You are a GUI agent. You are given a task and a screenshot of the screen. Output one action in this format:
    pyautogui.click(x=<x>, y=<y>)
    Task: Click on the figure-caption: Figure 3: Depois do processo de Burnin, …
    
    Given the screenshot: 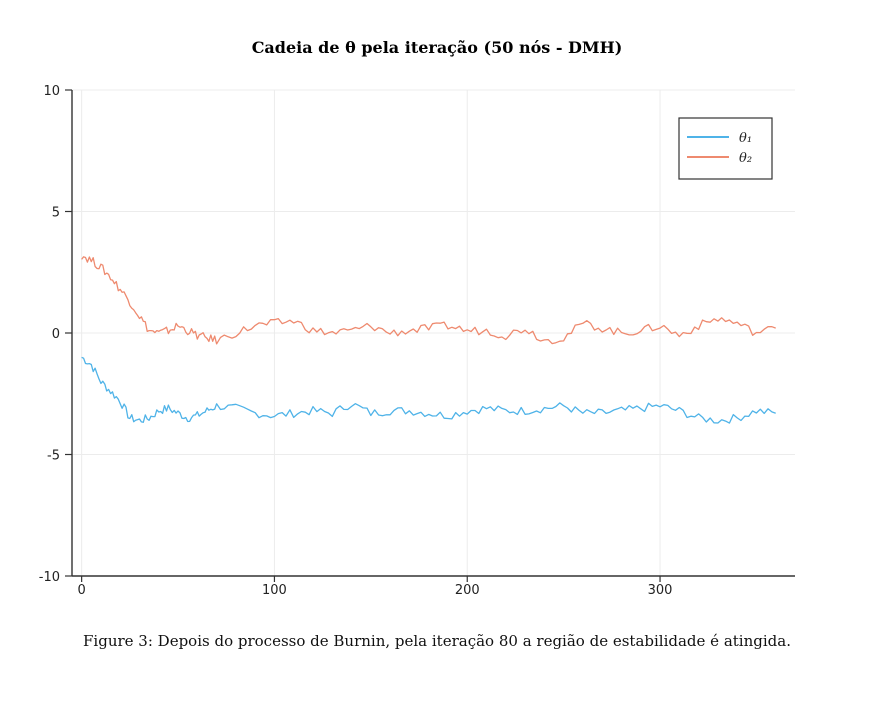 What is the action you would take?
    pyautogui.click(x=437, y=641)
    